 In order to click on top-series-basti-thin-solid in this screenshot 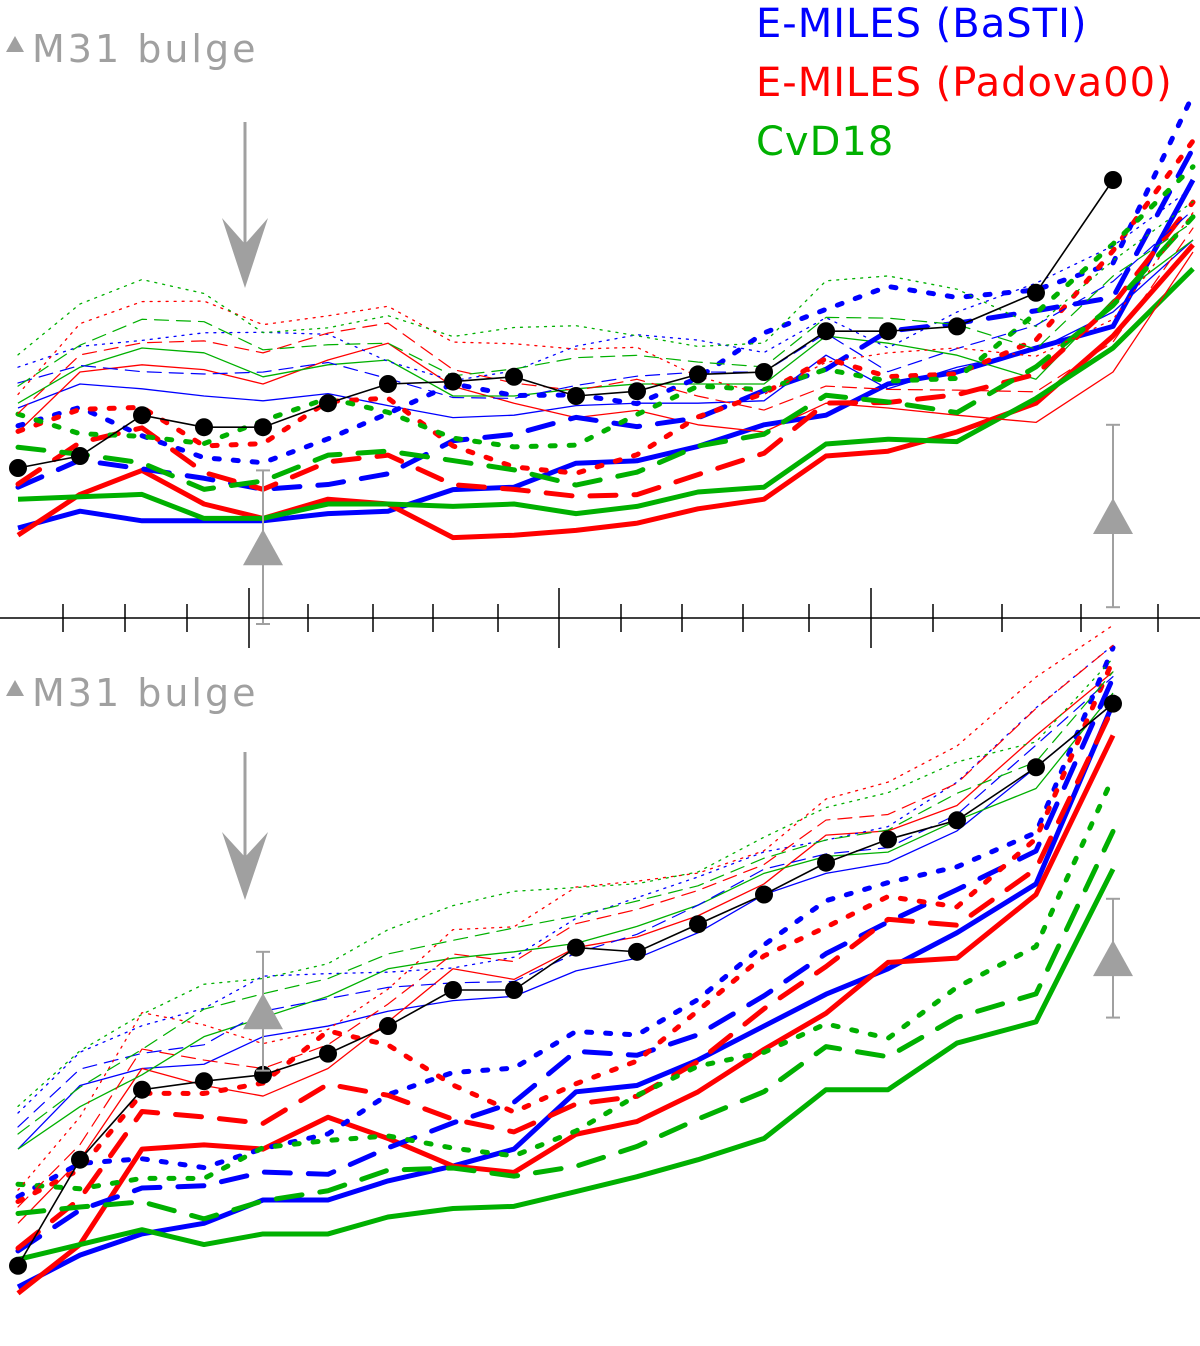, I will do `click(605, 329)`.